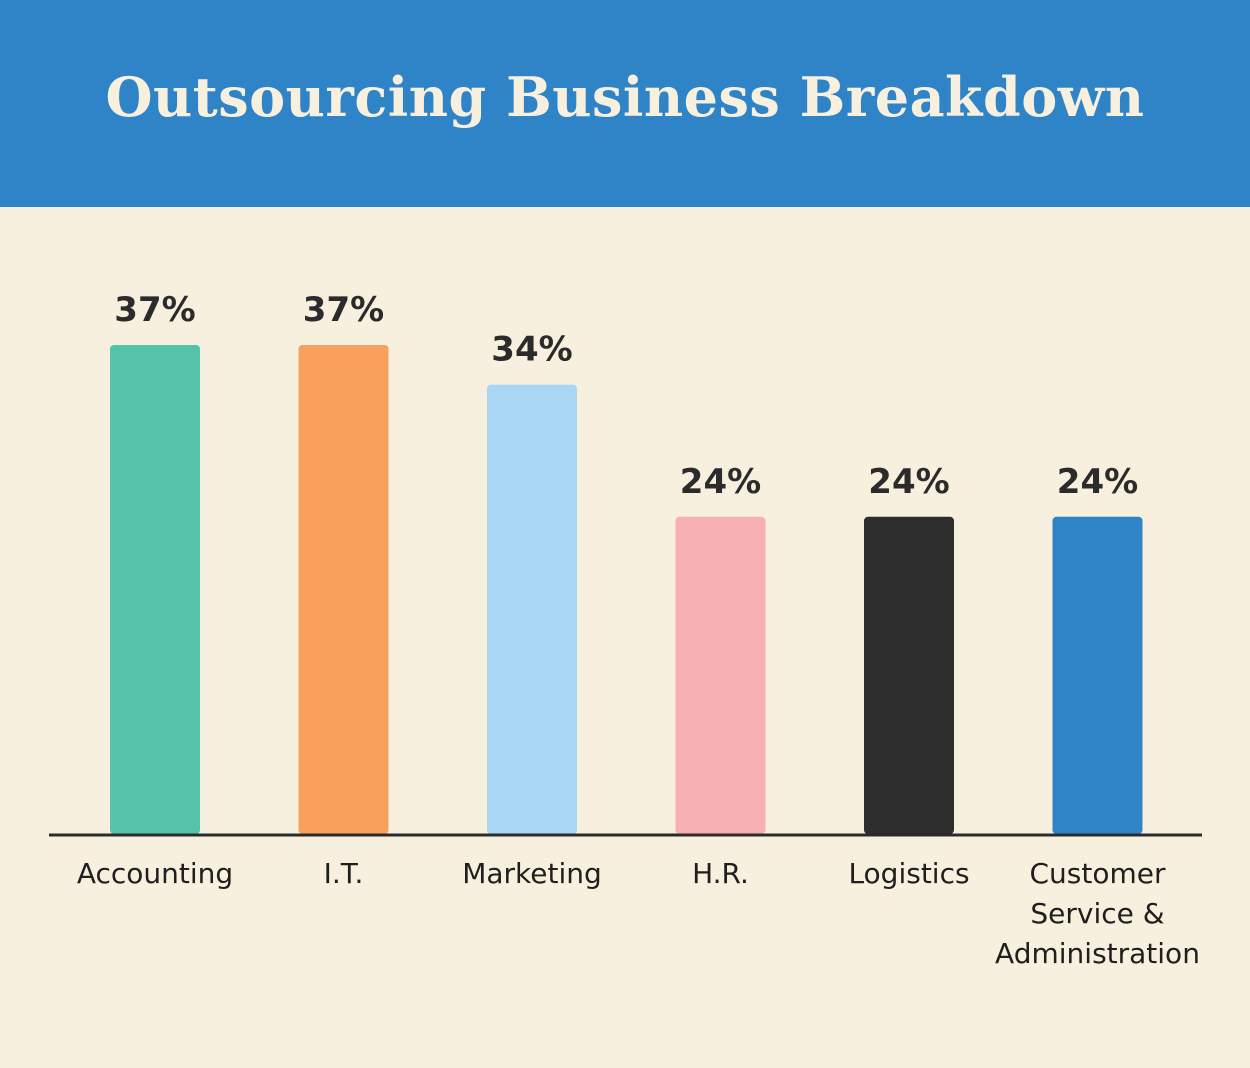  Describe the element at coordinates (343, 589) in the screenshot. I see `bar-i-t` at that location.